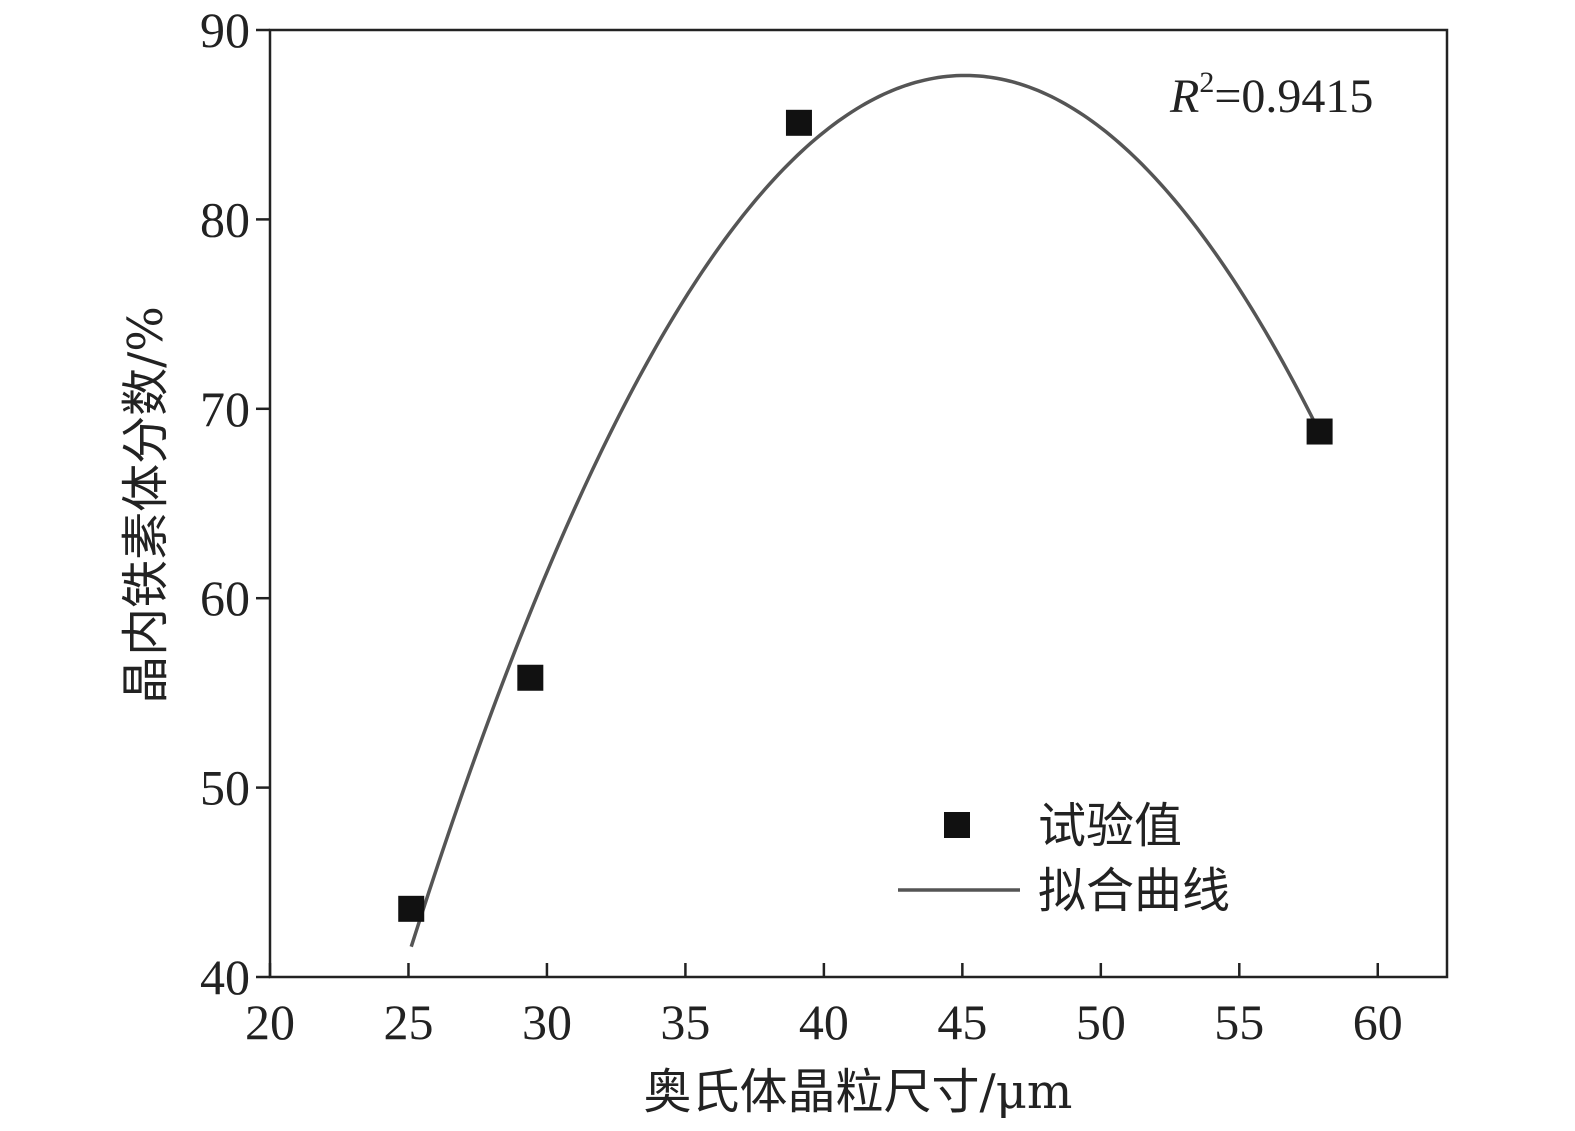 The height and width of the screenshot is (1131, 1575). I want to click on legend-label-fit: 拟合曲线, so click(1134, 891).